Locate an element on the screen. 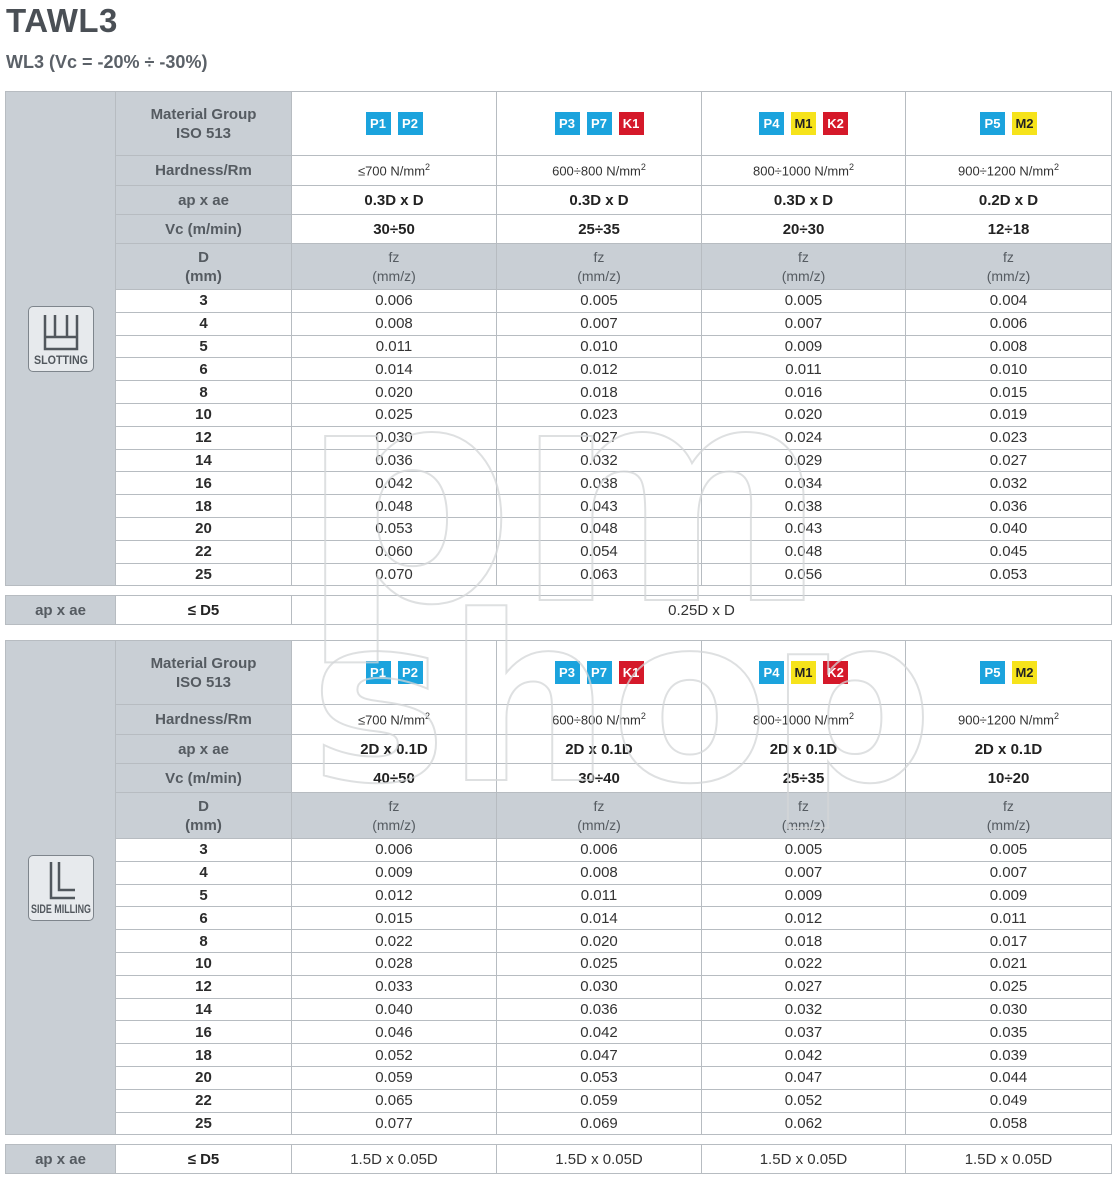  iso-badge: K1 is located at coordinates (631, 123).